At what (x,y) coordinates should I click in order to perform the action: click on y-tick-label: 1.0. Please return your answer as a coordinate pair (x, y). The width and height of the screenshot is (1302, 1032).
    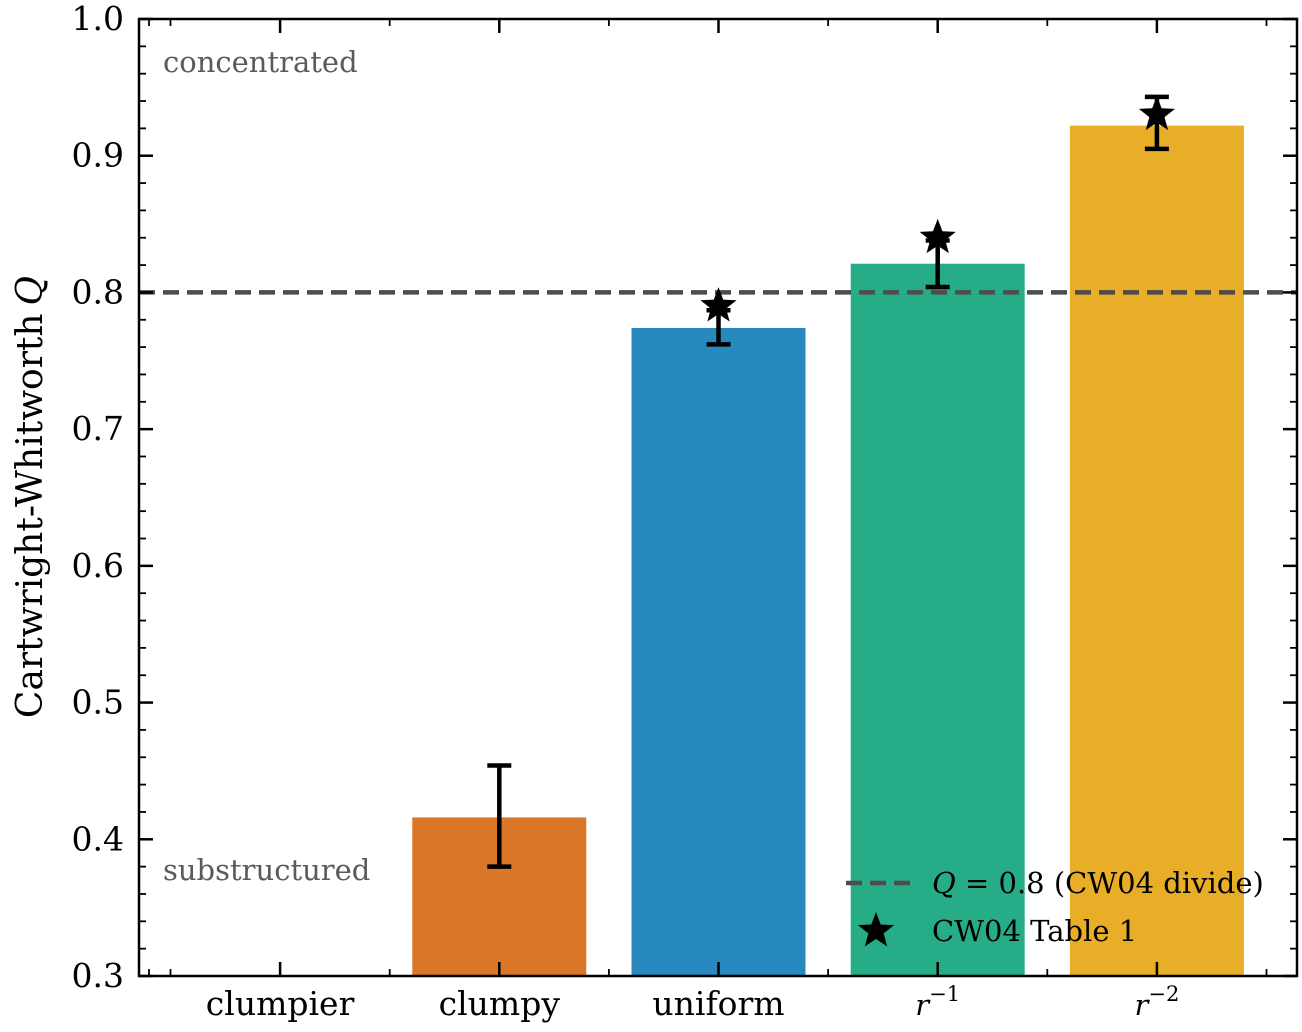
    Looking at the image, I should click on (98, 19).